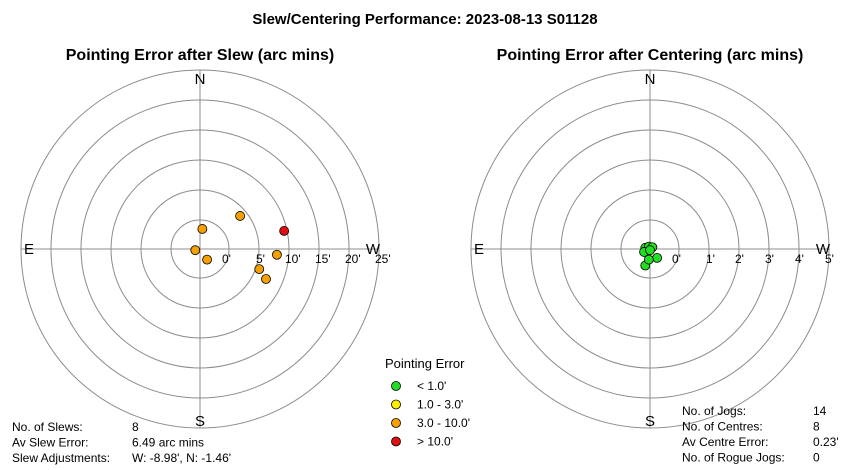  Describe the element at coordinates (816, 458) in the screenshot. I see `stat-value: 0` at that location.